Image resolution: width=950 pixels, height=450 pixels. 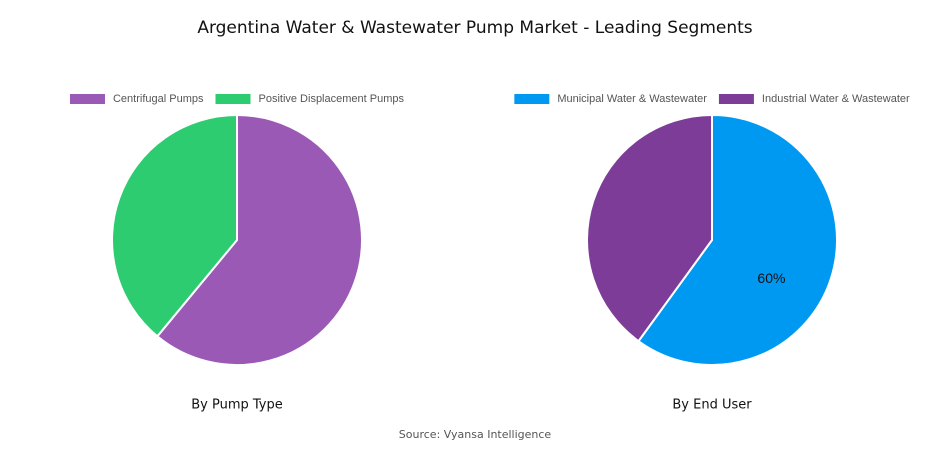 What do you see at coordinates (771, 278) in the screenshot?
I see `value-label: 60%` at bounding box center [771, 278].